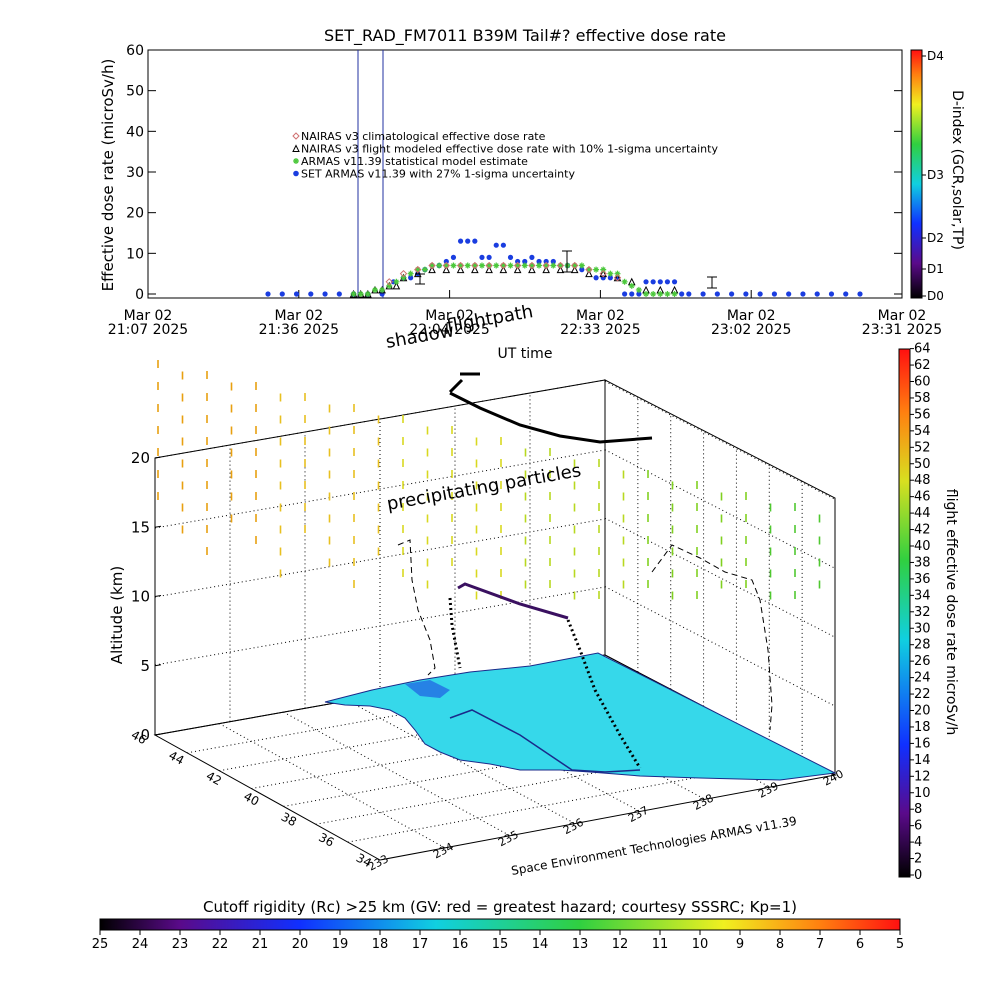 This screenshot has width=1000, height=1000. I want to click on latitude-tick-label: 36, so click(326, 840).